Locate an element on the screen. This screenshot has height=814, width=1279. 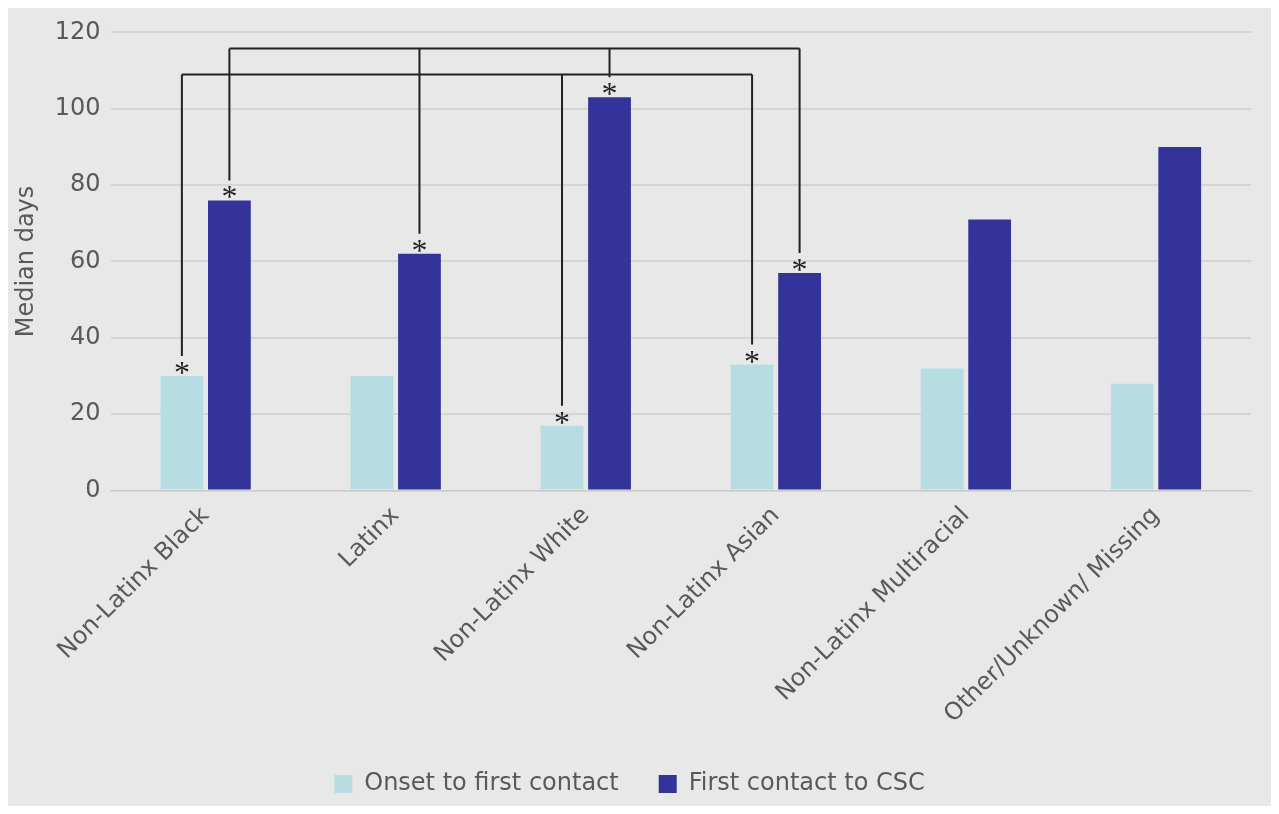
legend-label: Onset to first contact is located at coordinates (491, 782).